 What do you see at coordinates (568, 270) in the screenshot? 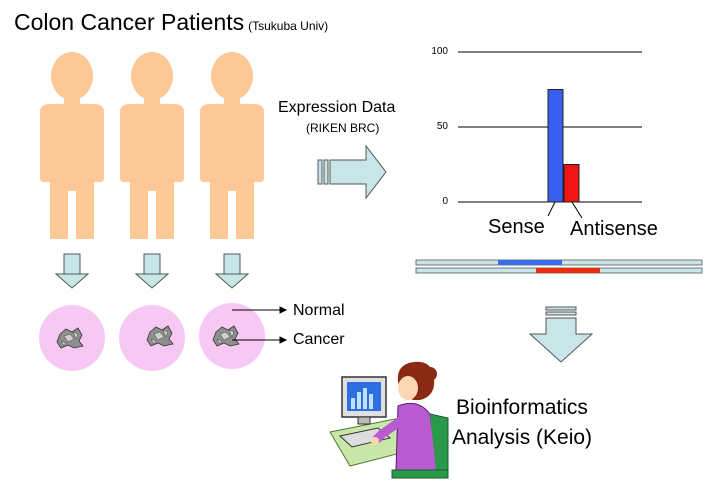
I see `antisense-region` at bounding box center [568, 270].